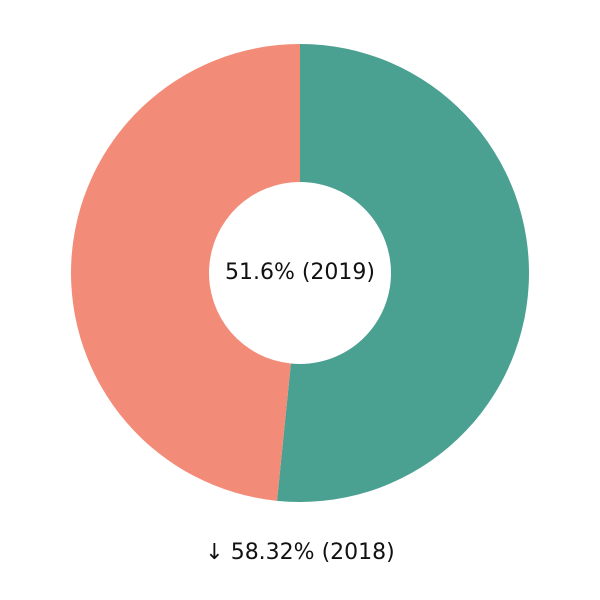 Image resolution: width=600 pixels, height=600 pixels. I want to click on center-label: 51.6% (2019), so click(300, 272).